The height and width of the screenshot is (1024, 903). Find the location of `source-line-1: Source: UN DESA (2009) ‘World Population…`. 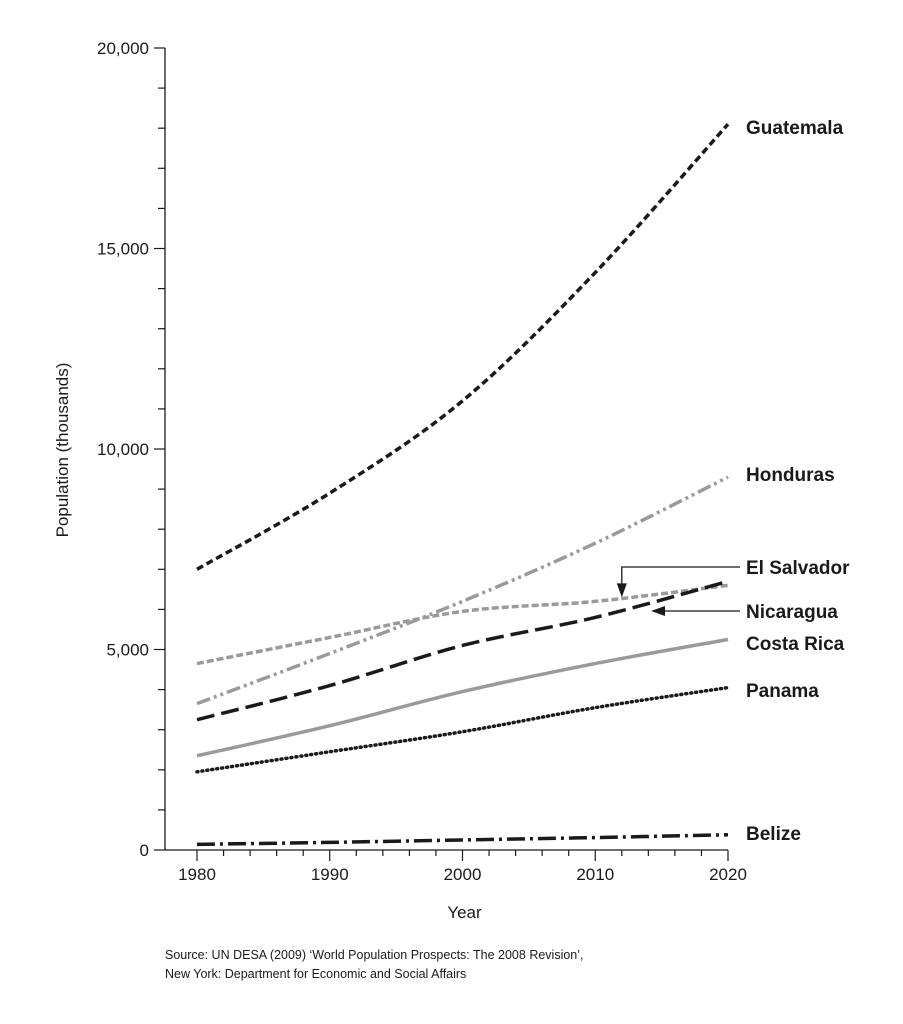

source-line-1: Source: UN DESA (2009) ‘World Population… is located at coordinates (374, 955).